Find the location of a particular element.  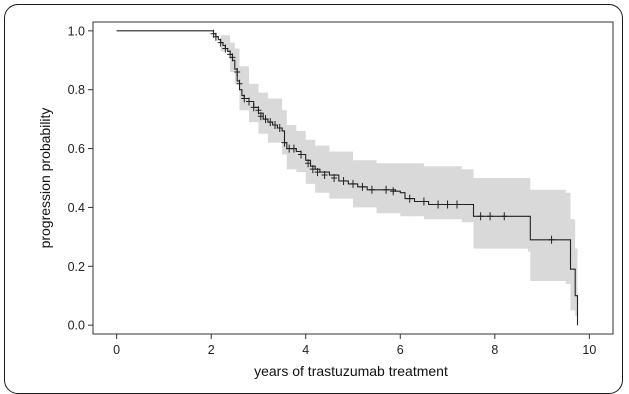

y-axis-title: progression probability is located at coordinates (45, 178).